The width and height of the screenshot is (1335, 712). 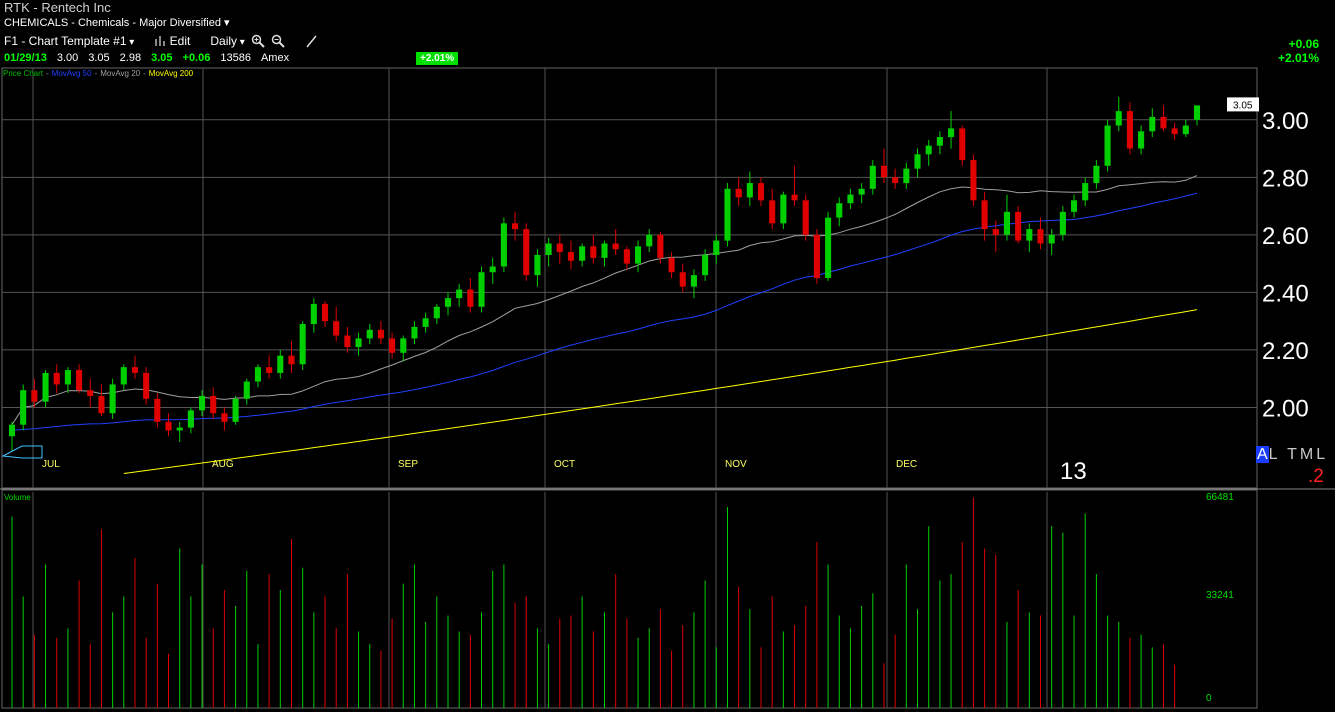 I want to click on month-label: SEP, so click(x=408, y=464).